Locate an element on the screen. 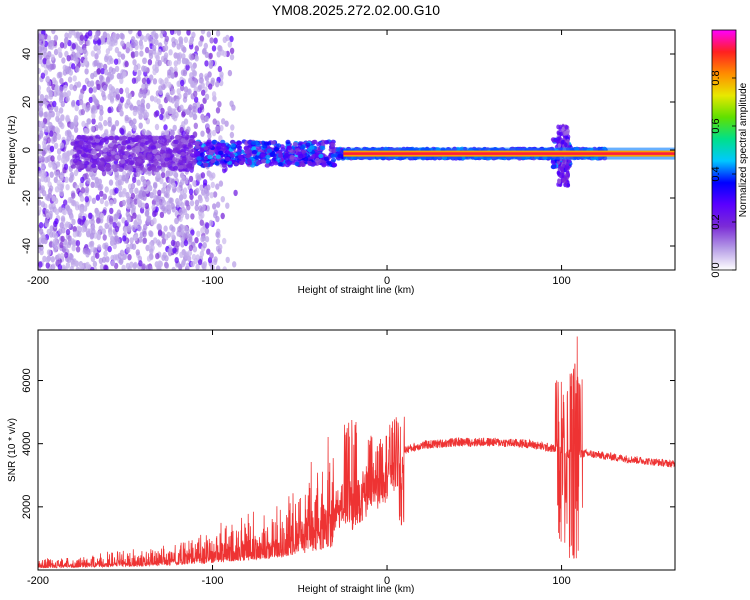 The height and width of the screenshot is (600, 750). y-tick-label: -20 is located at coordinates (27, 198).